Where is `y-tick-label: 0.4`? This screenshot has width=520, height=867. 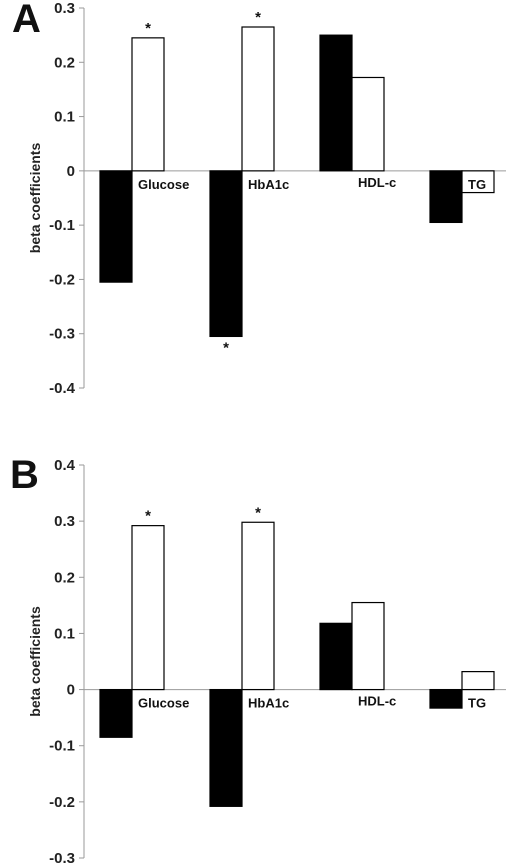
y-tick-label: 0.4 is located at coordinates (65, 465).